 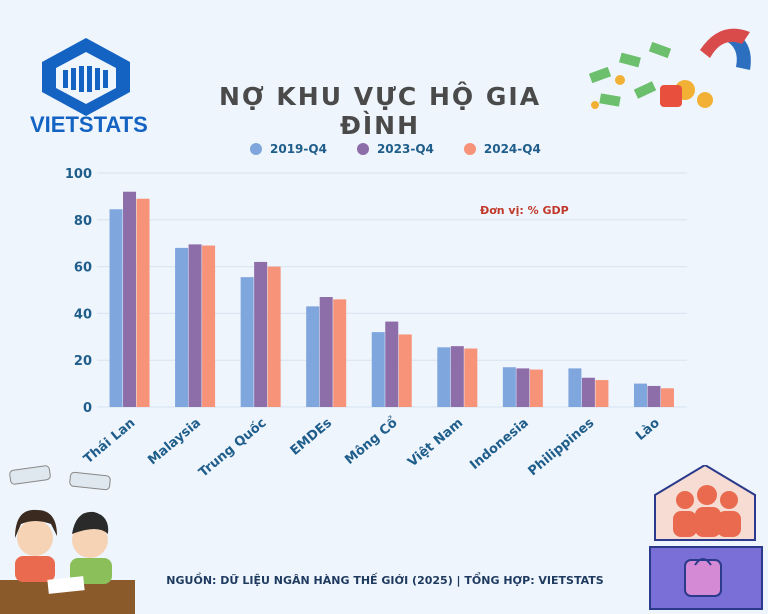 What do you see at coordinates (405, 149) in the screenshot?
I see `legend-label-2023: 2023-Q4` at bounding box center [405, 149].